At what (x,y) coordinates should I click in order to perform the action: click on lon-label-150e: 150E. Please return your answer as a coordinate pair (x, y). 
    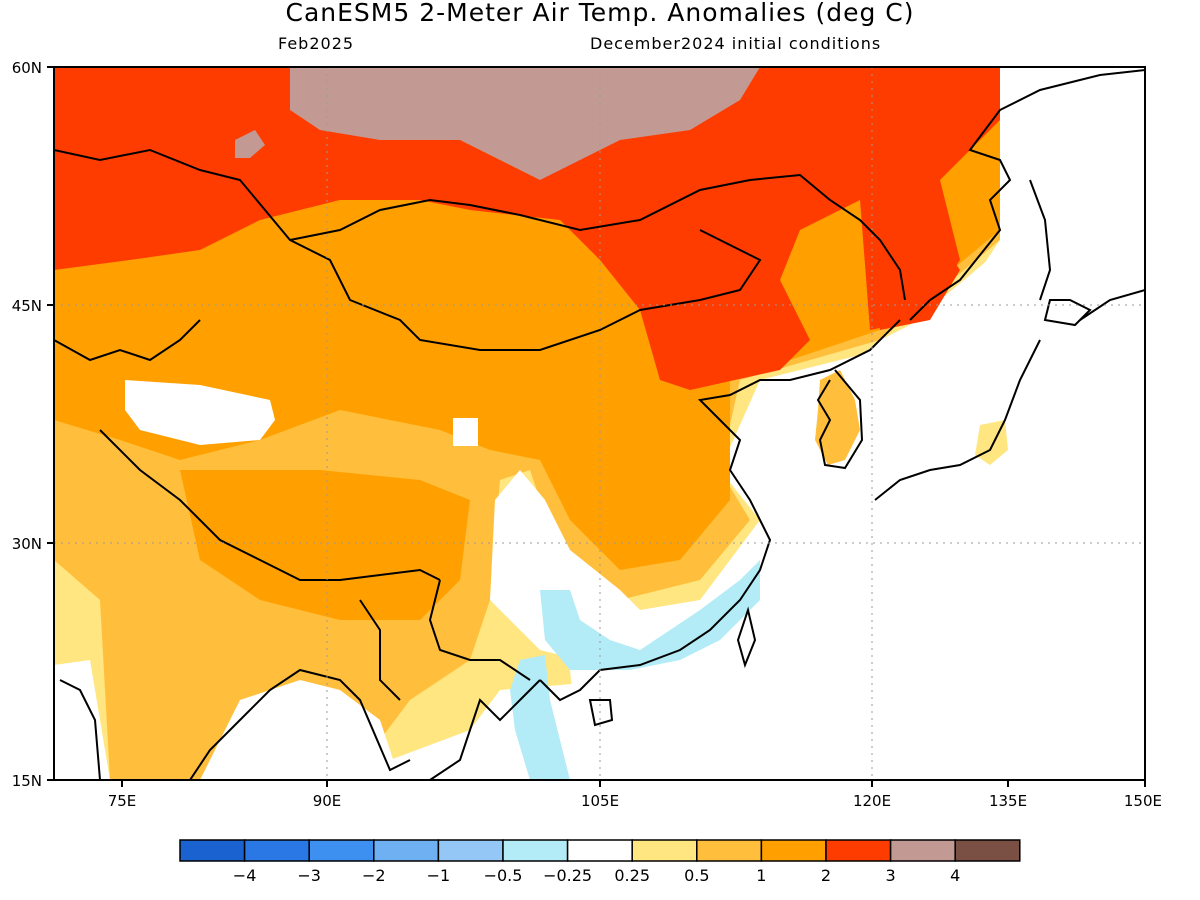
    Looking at the image, I should click on (1143, 801).